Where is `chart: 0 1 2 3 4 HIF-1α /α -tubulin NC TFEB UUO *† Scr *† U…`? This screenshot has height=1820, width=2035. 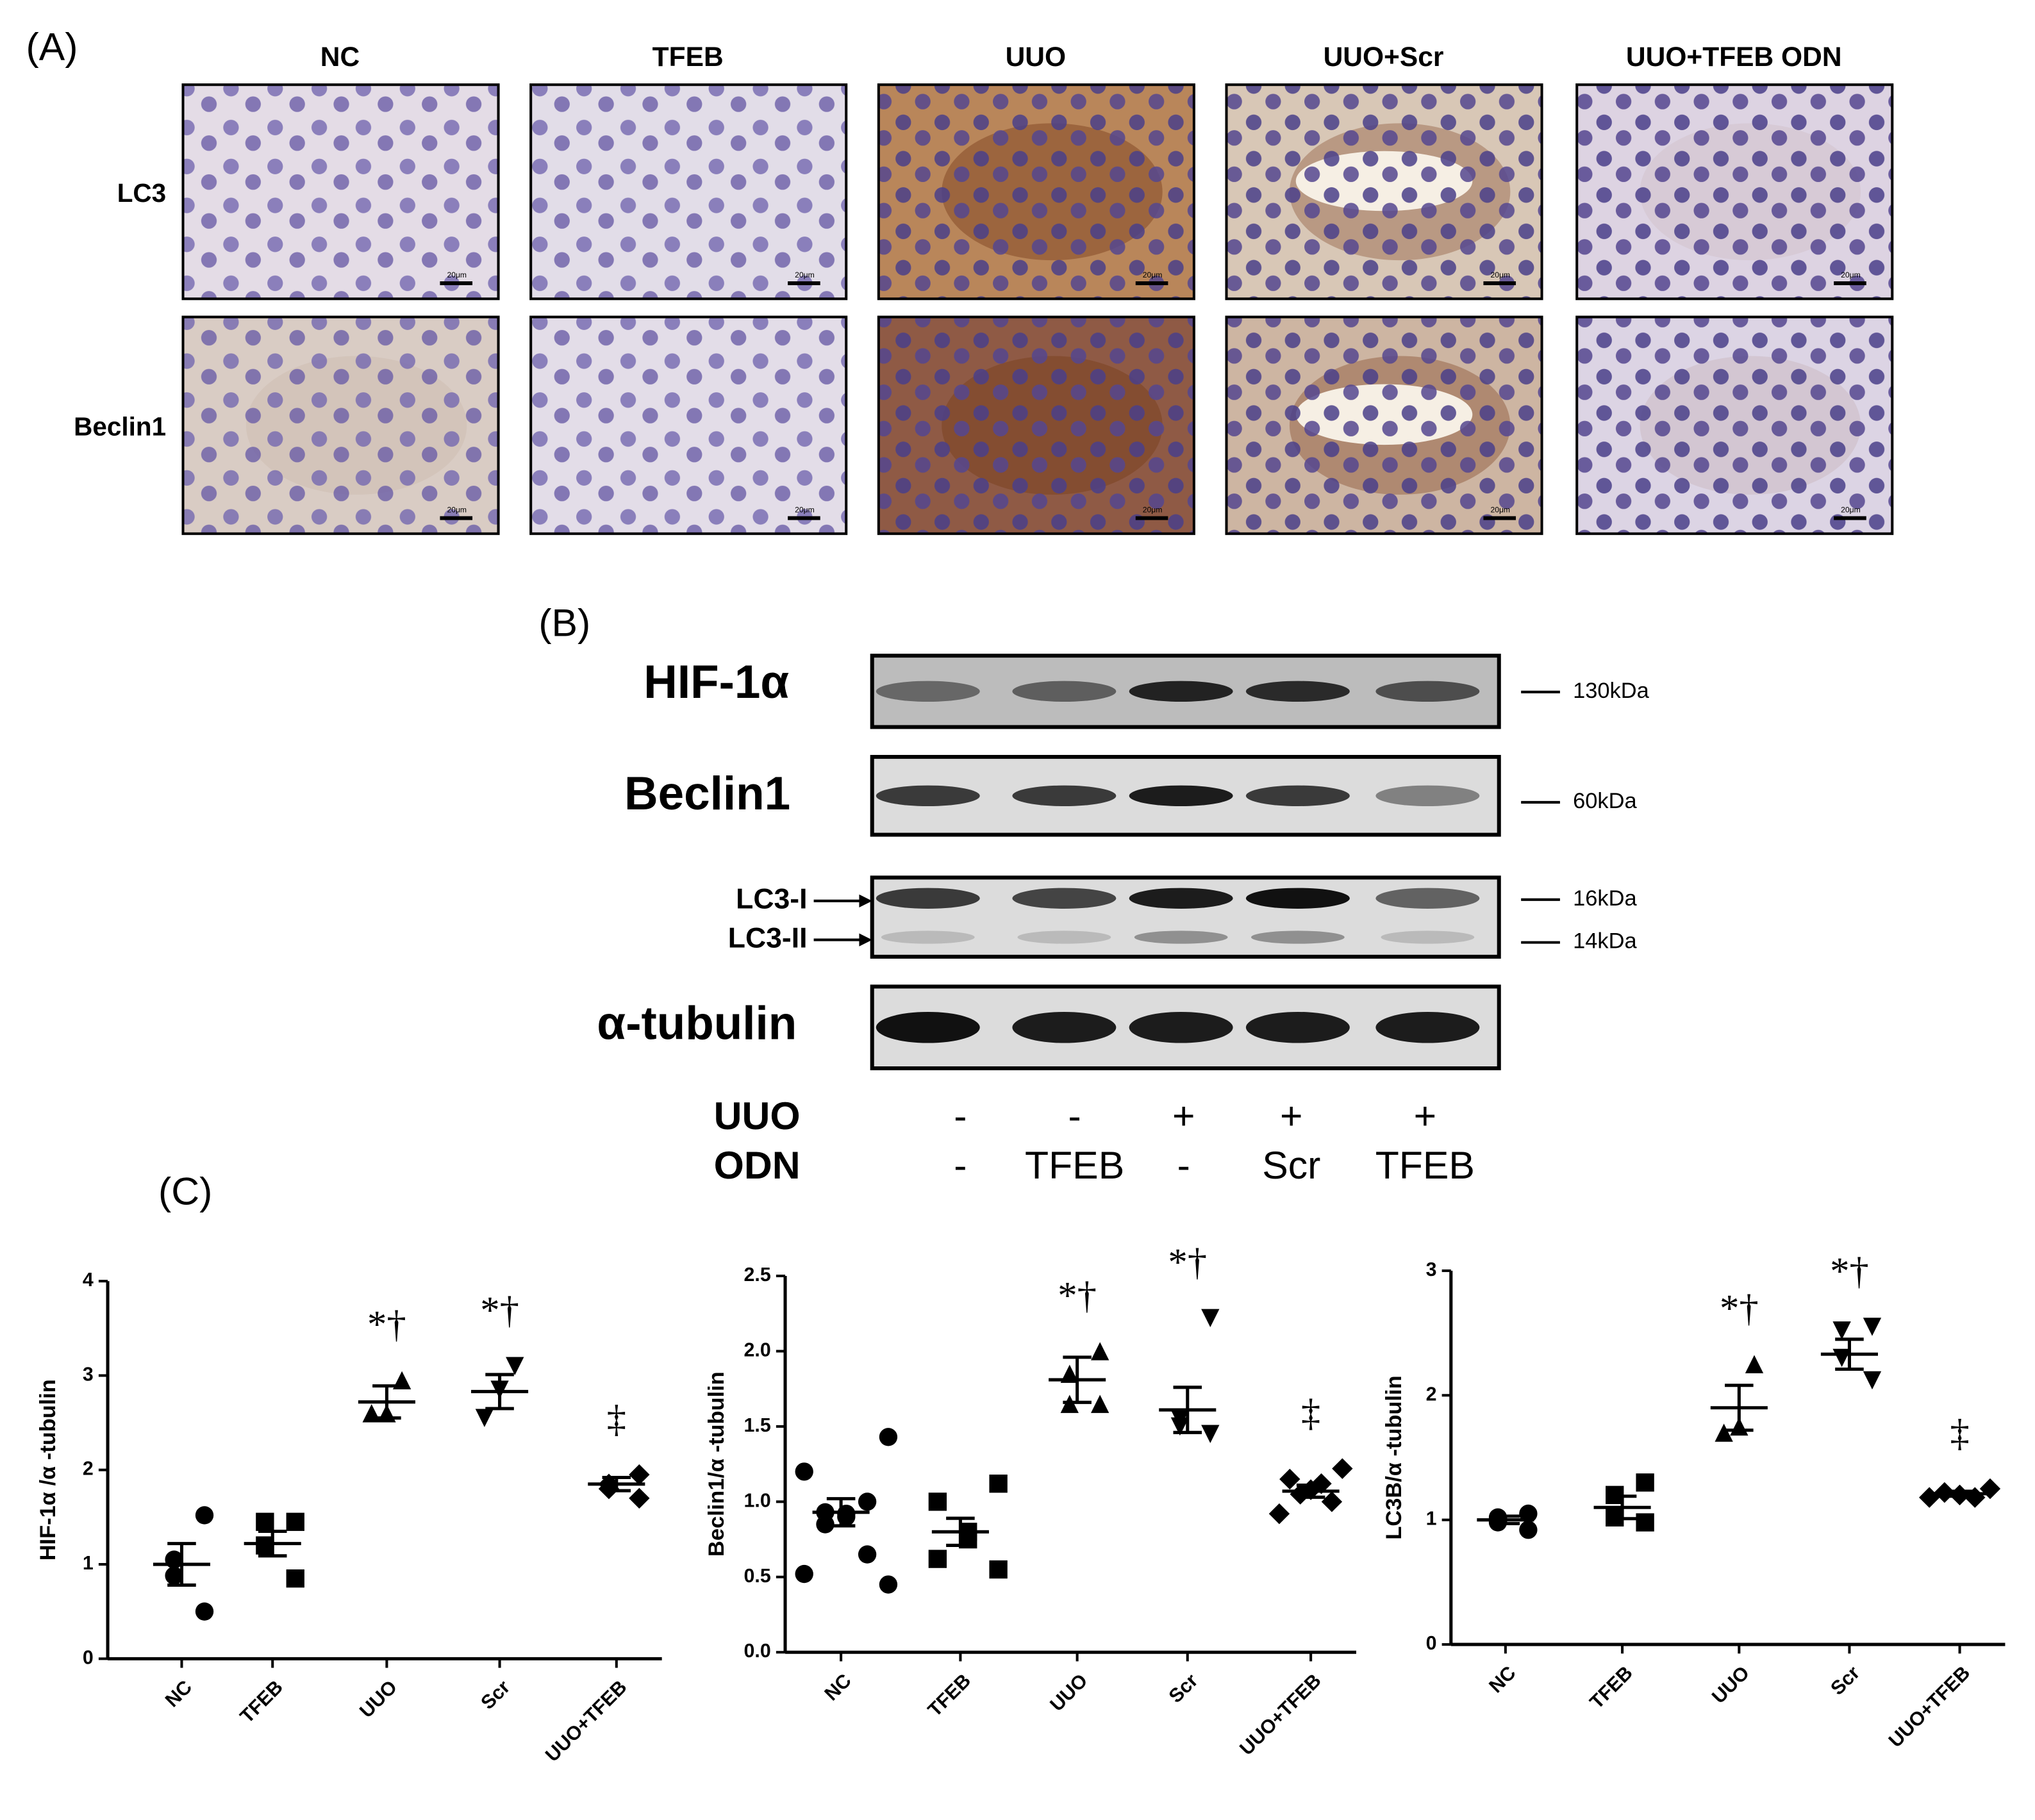
chart: 0 1 2 3 4 HIF-1α /α -tubulin NC TFEB UUO *† Scr *† U… is located at coordinates (349, 1518).